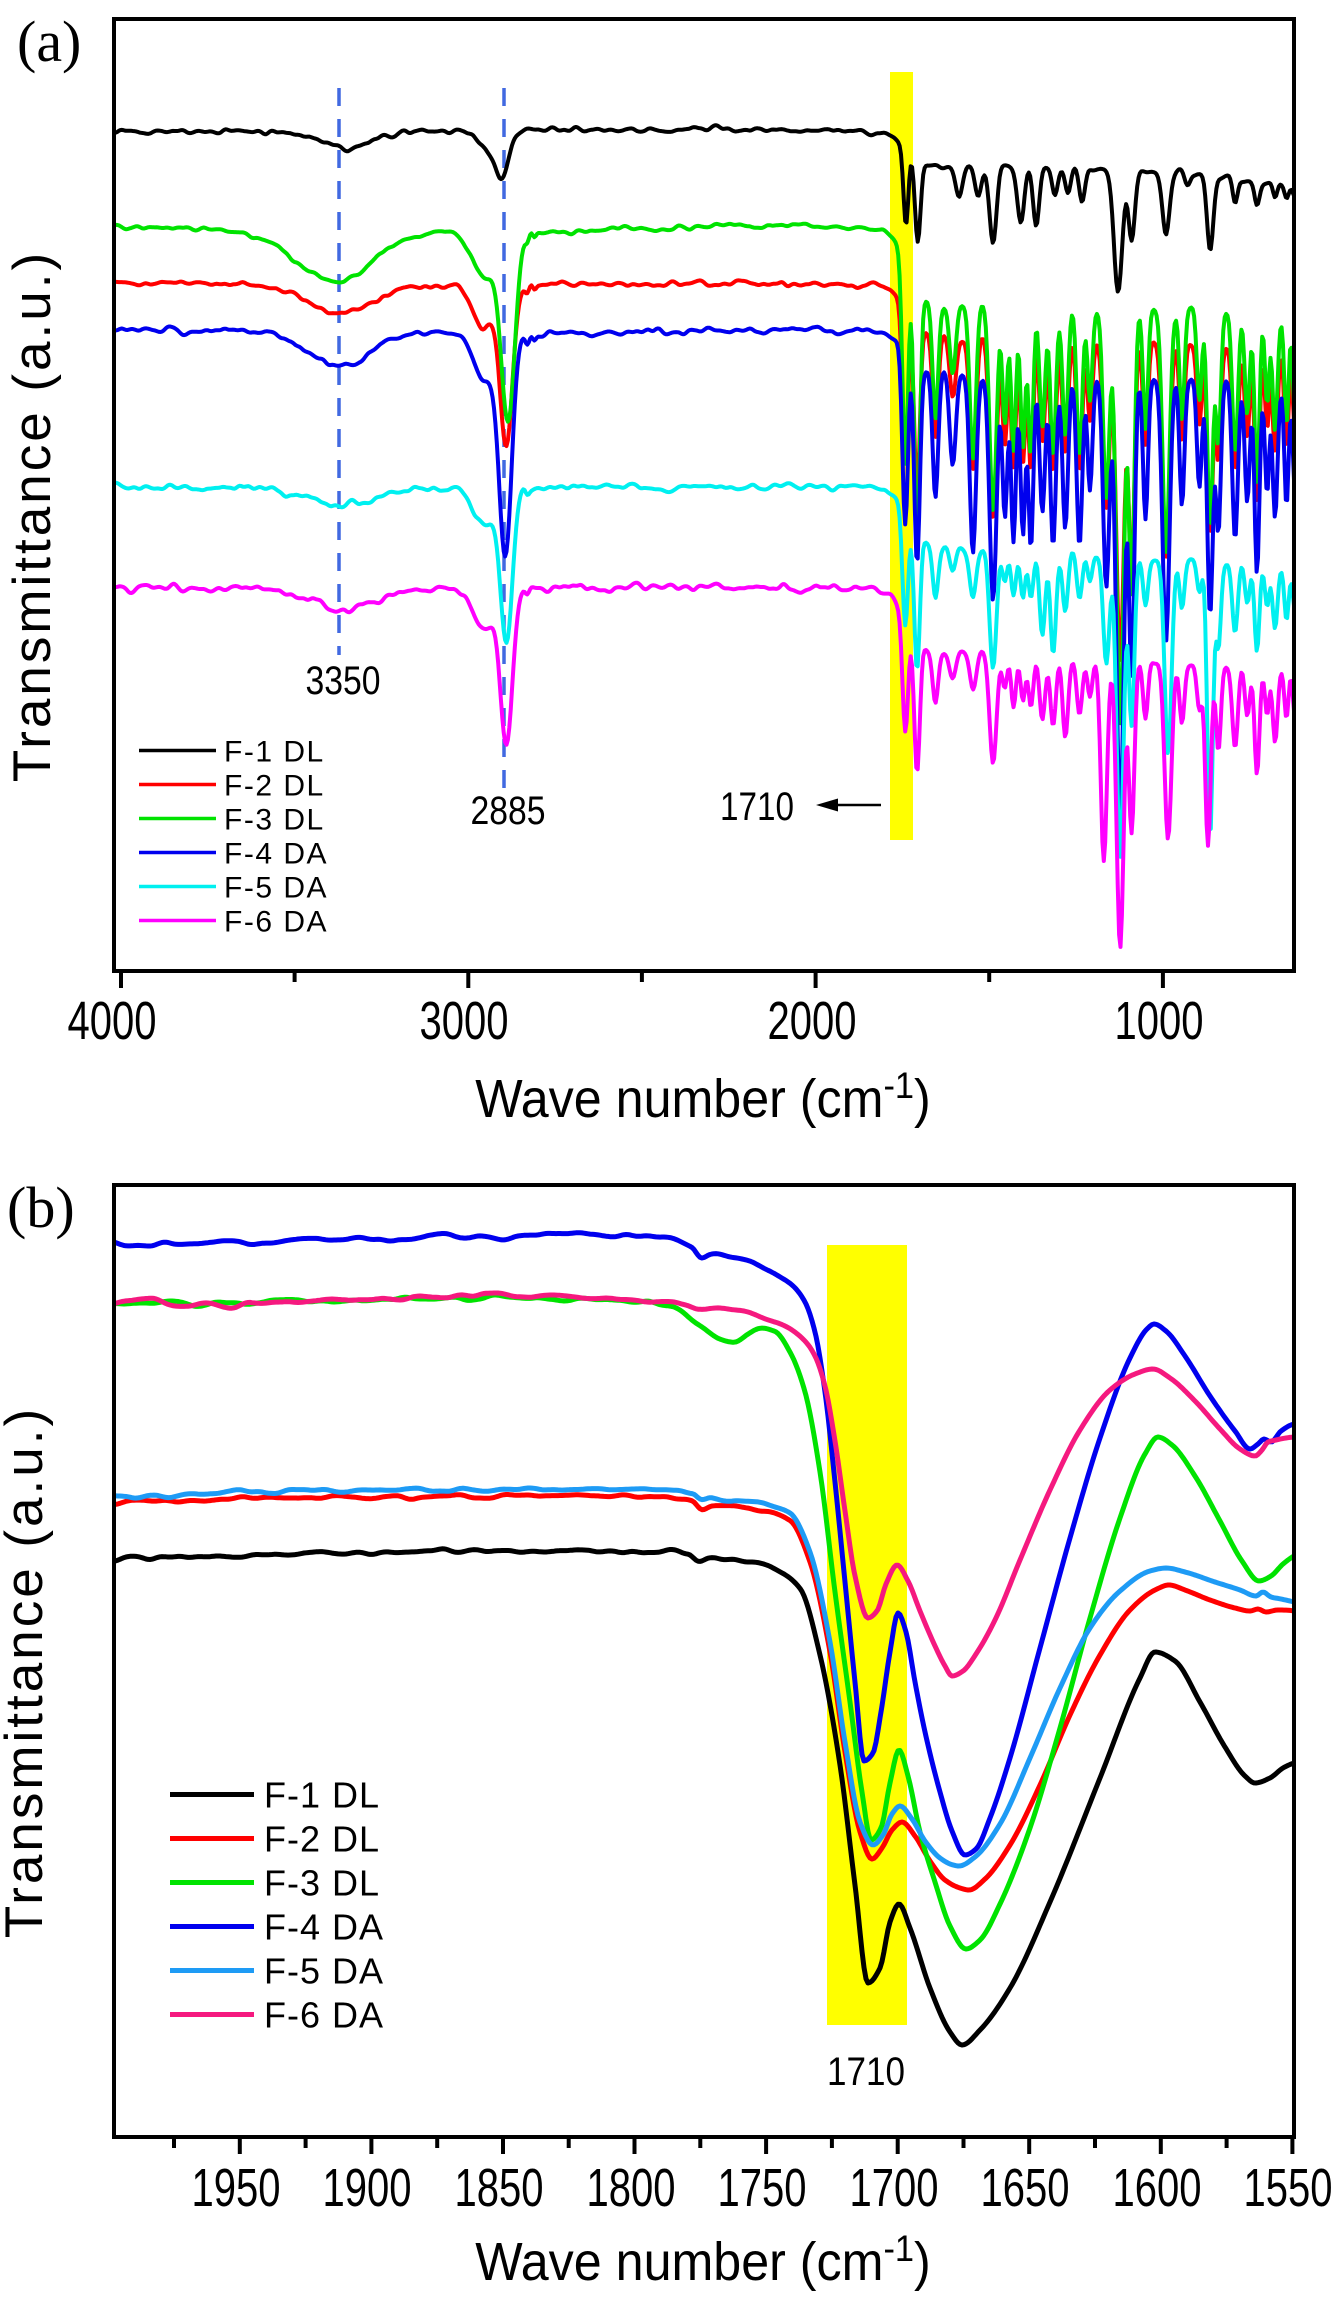  I want to click on svg-text: 1750, so click(762, 2188).